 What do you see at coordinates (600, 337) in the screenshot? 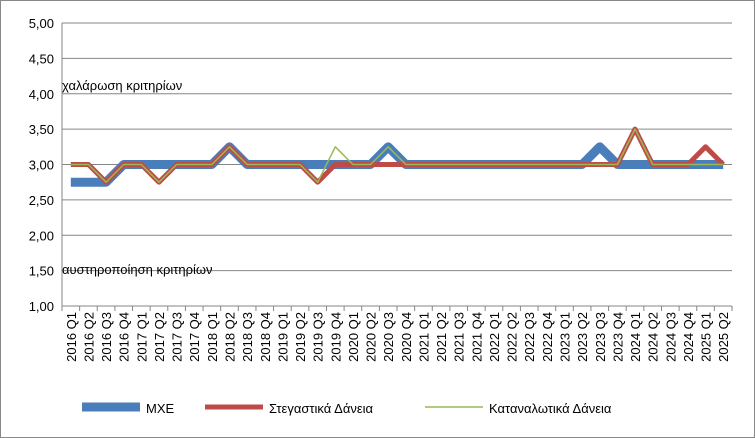
I see `x-tick-label: 2023 Q3` at bounding box center [600, 337].